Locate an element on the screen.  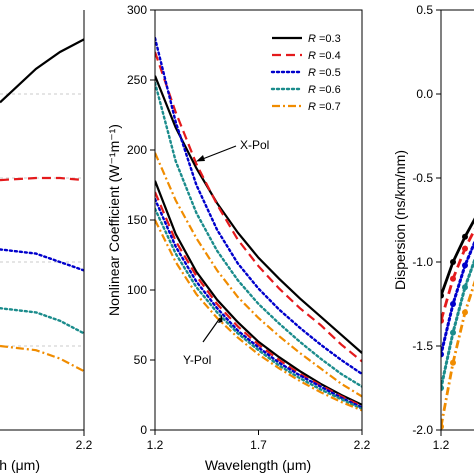
right-y-tick-label: 0.5 is located at coordinates (424, 10).